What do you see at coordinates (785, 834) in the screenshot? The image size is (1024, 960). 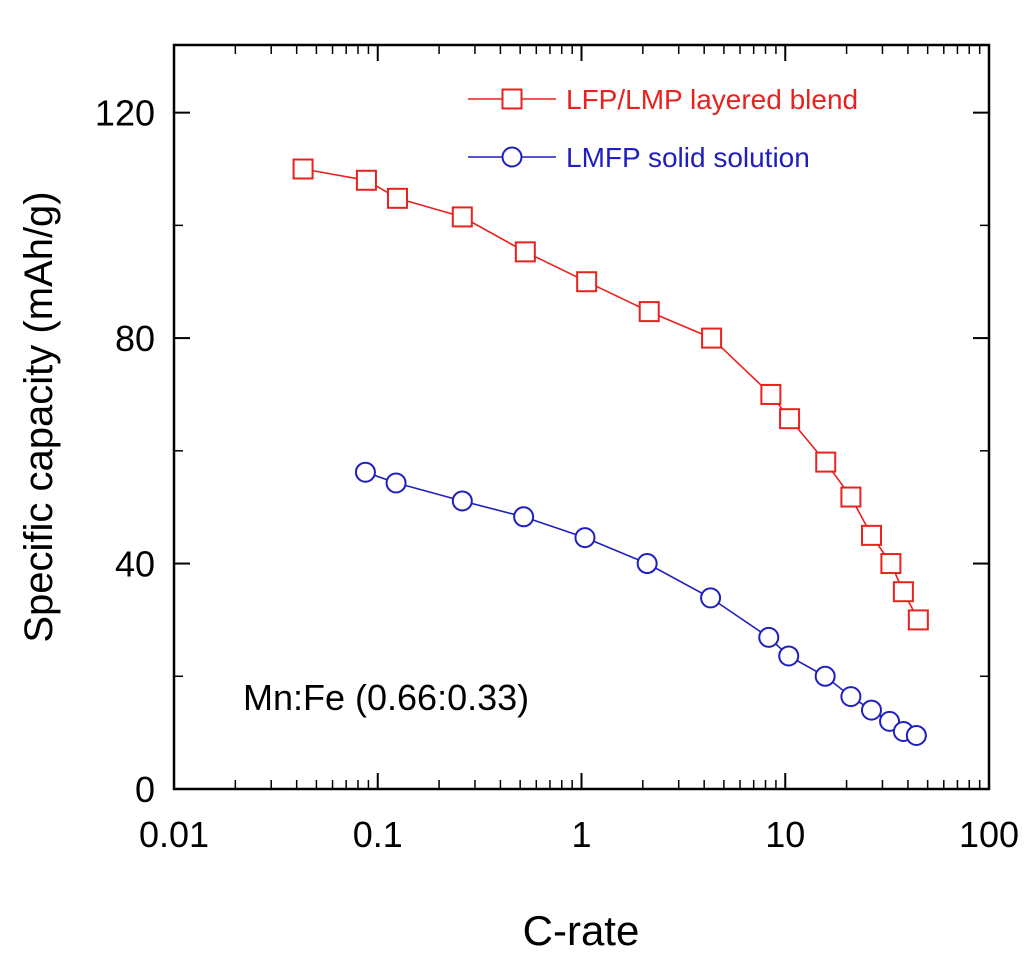 I see `x-tick-label: 10` at bounding box center [785, 834].